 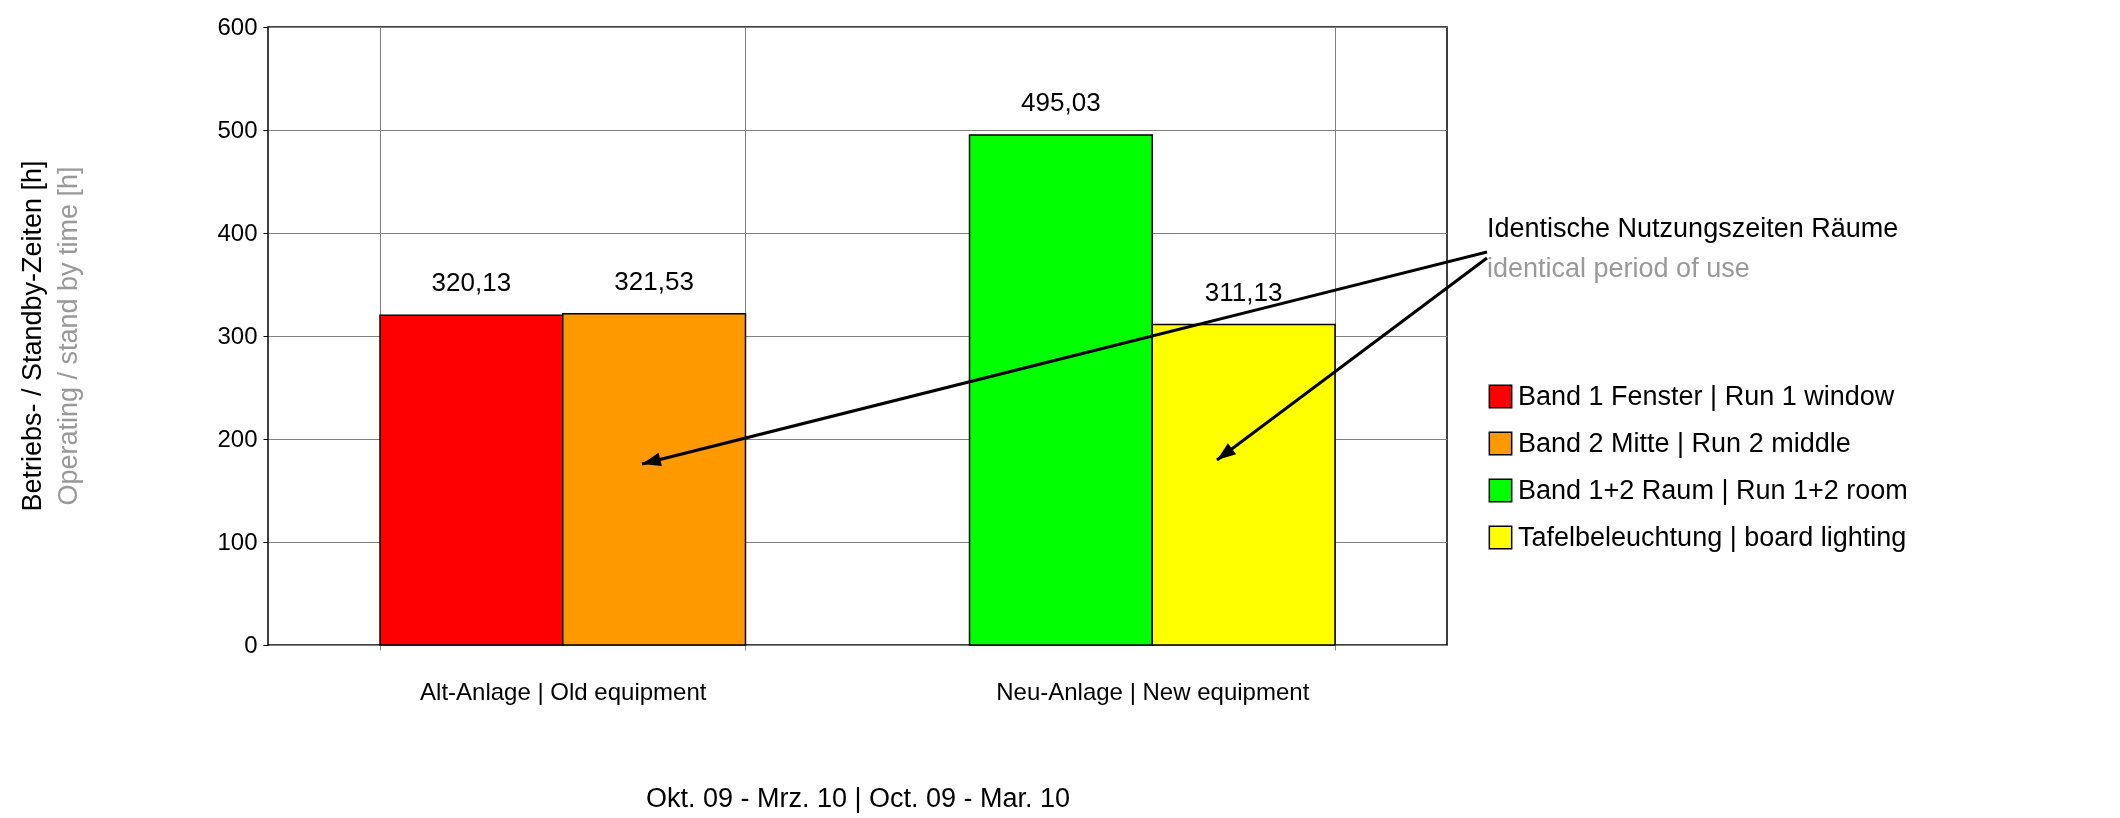 What do you see at coordinates (237, 335) in the screenshot?
I see `y-tick-label: 300` at bounding box center [237, 335].